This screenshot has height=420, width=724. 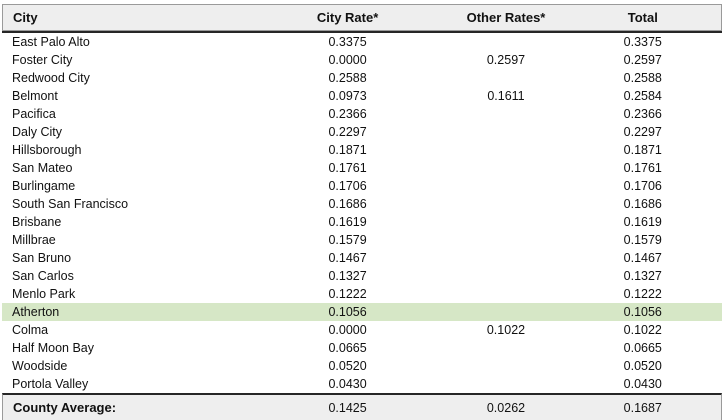 What do you see at coordinates (642, 41) in the screenshot?
I see `total-cell: 0.3375` at bounding box center [642, 41].